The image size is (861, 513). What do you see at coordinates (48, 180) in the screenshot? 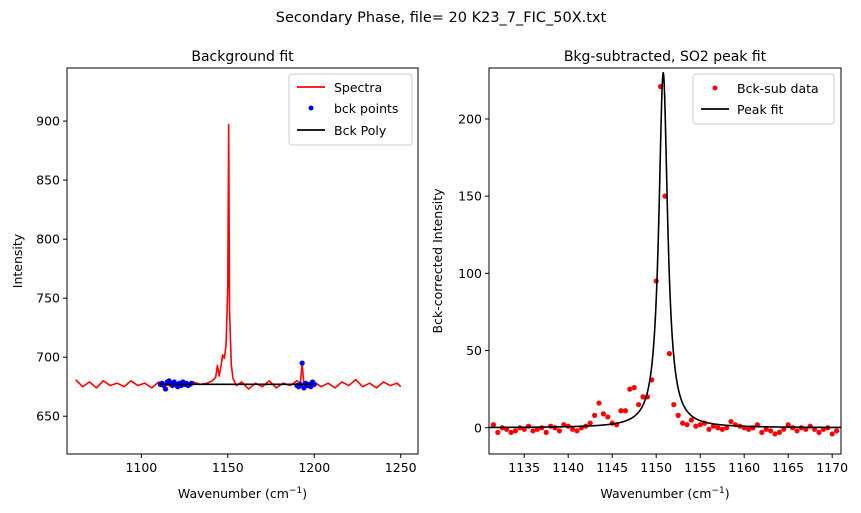
I see `y-tick-label: 850` at bounding box center [48, 180].